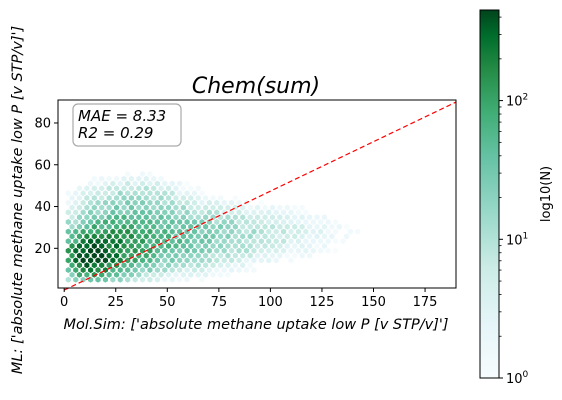 This screenshot has width=562, height=400. I want to click on mae-label: MAE = 8.33, so click(122, 116).